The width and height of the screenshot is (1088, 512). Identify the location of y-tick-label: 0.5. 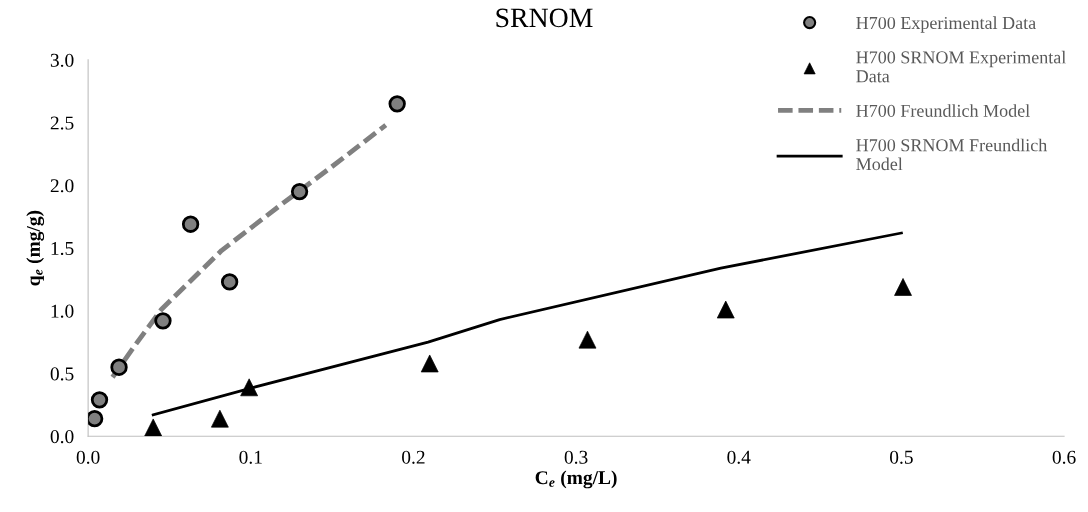
(62, 374).